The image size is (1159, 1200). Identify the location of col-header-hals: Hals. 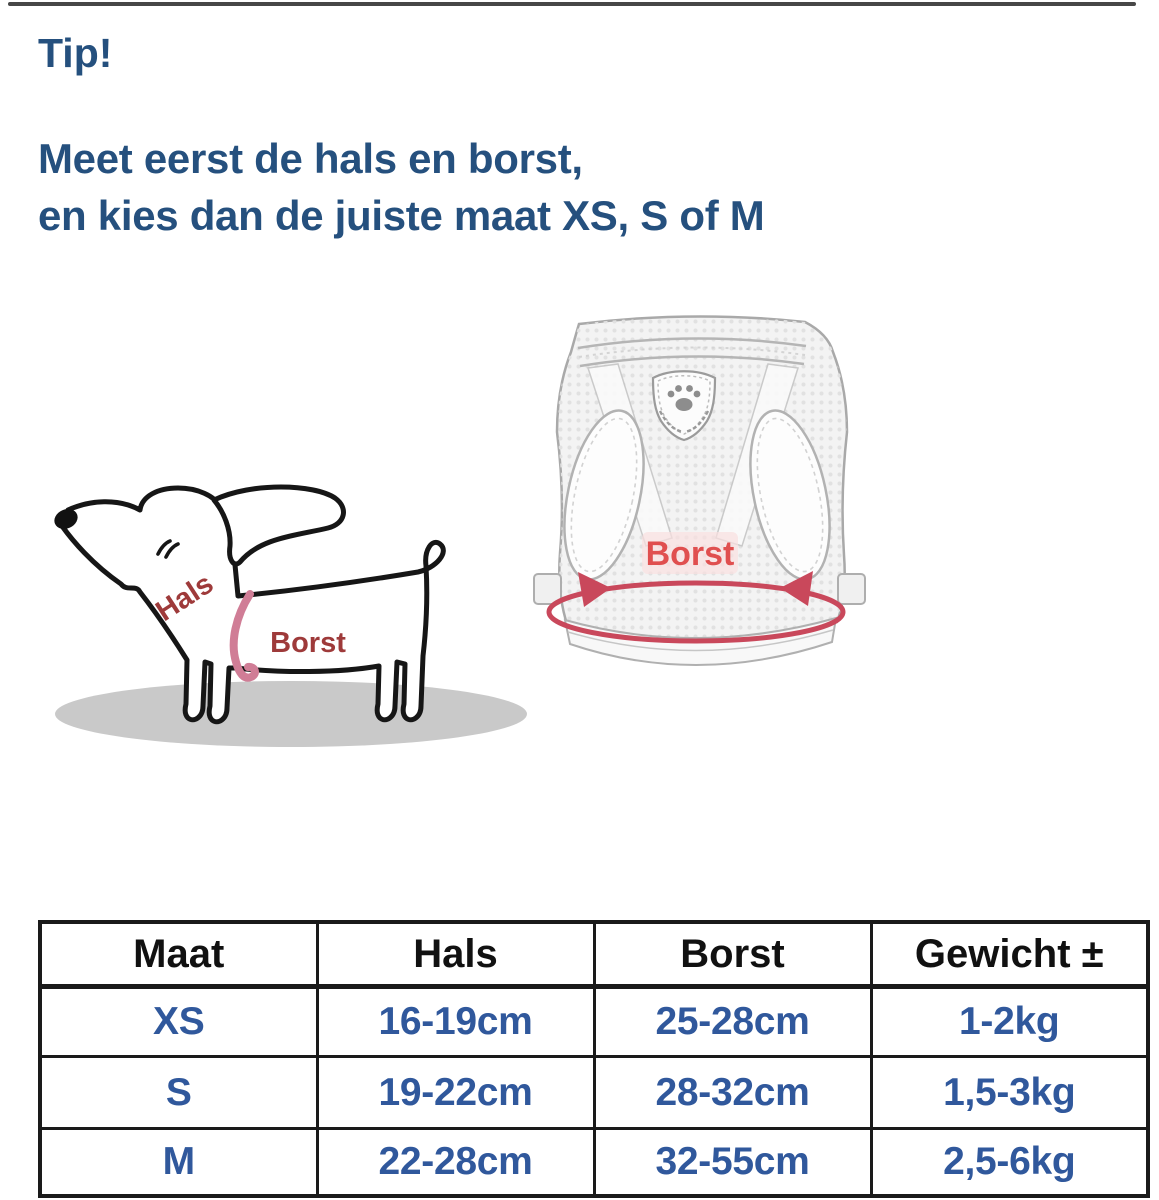
(455, 954).